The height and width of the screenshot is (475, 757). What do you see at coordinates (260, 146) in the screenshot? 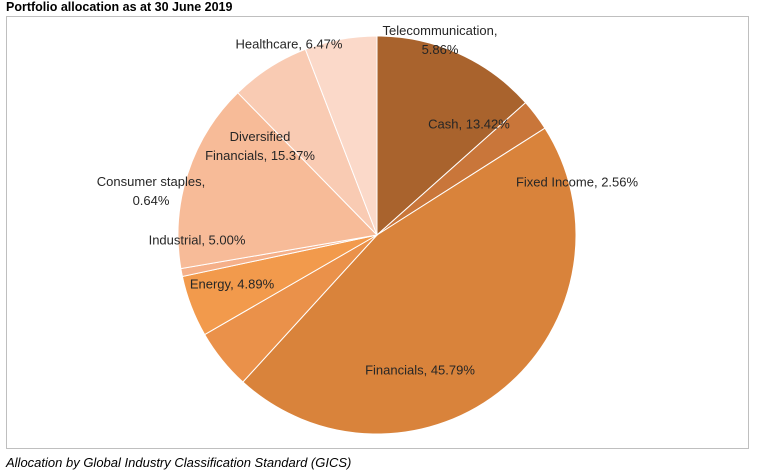
I see `data-label-diversified-financials: Diversified Financials, 15.37%` at bounding box center [260, 146].